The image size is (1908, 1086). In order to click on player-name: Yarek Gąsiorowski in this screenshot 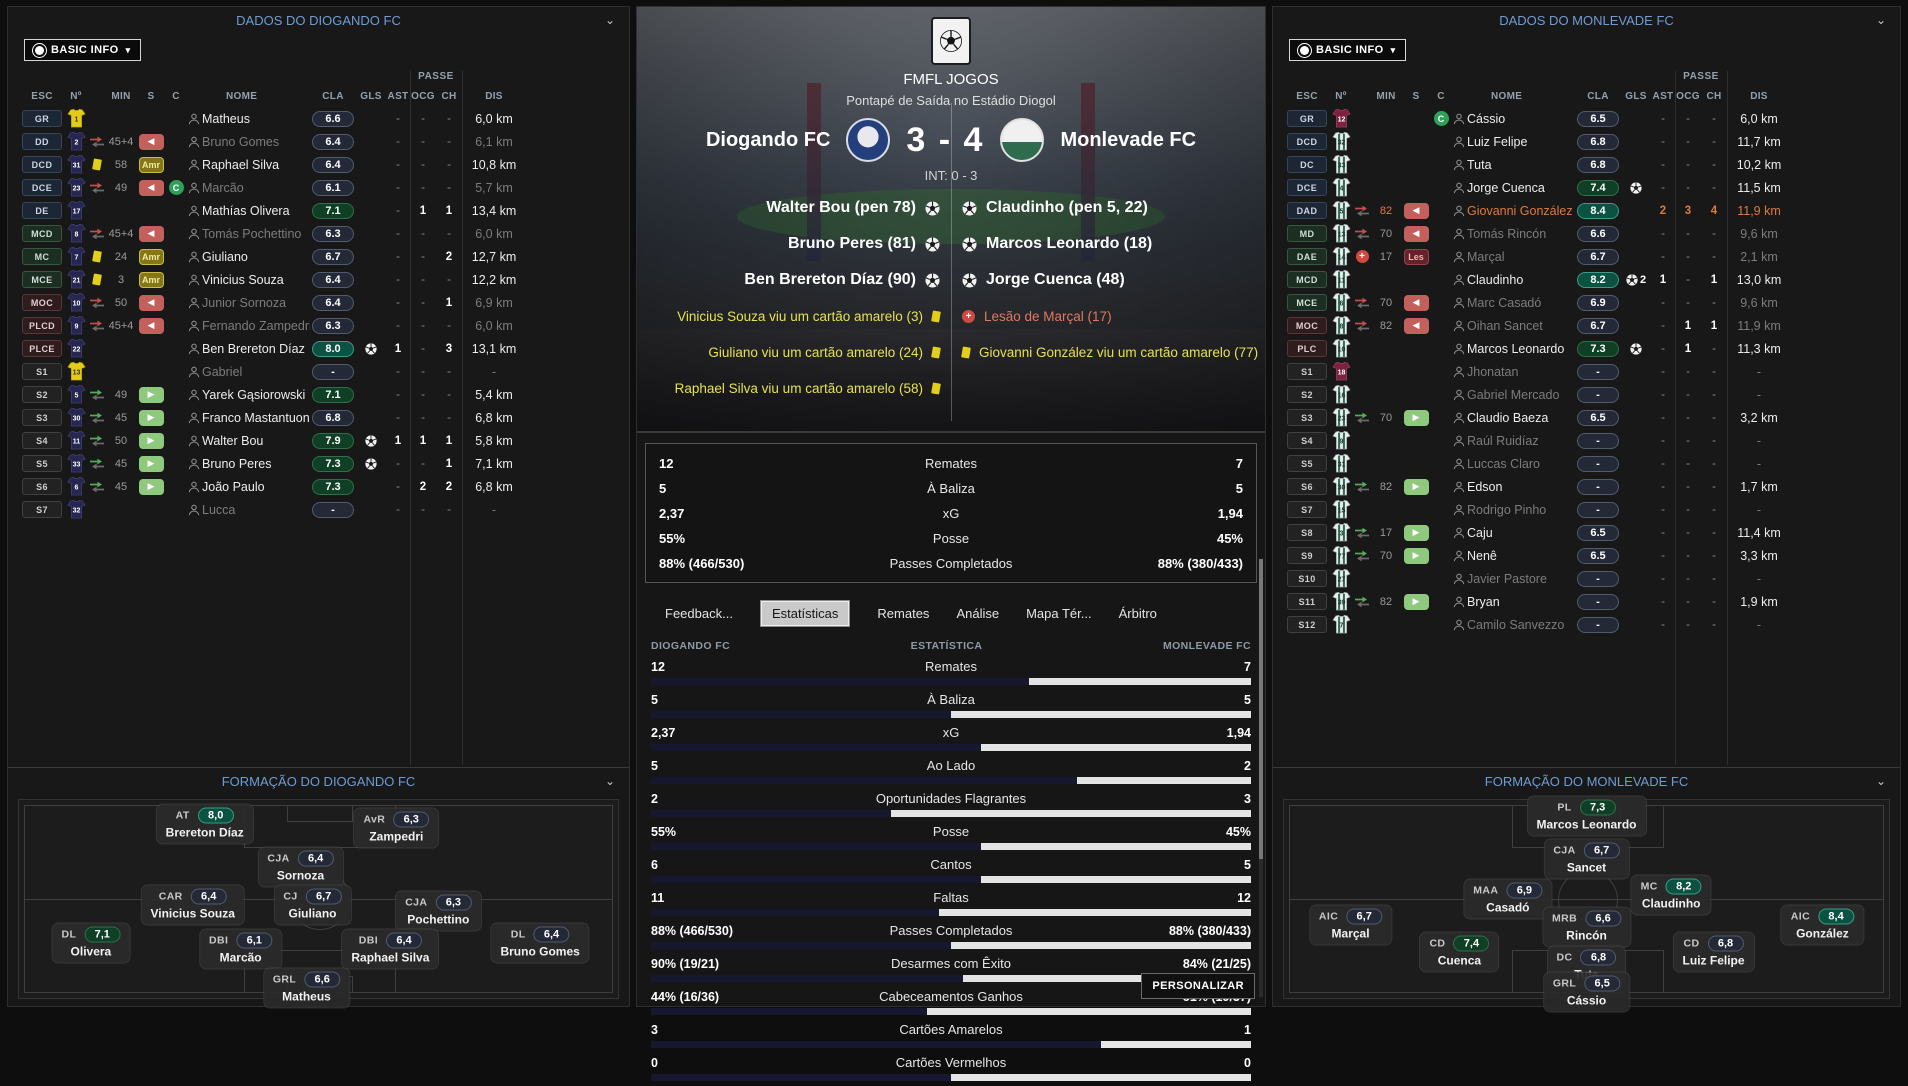, I will do `click(254, 394)`.